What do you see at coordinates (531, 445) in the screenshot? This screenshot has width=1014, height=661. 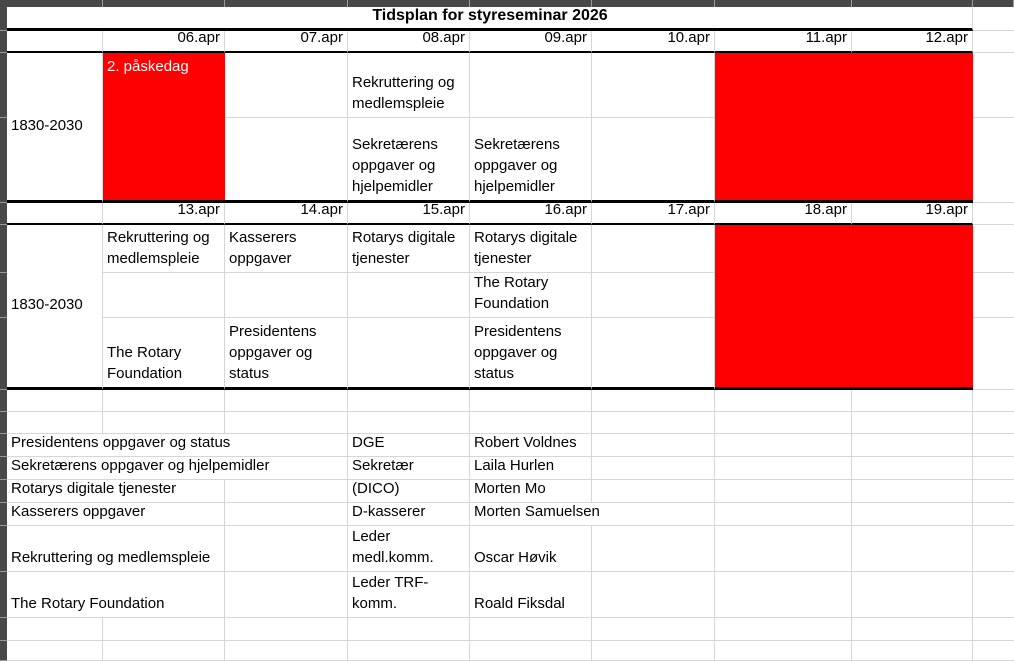 I see `legend-name-cell: Robert Voldnes` at bounding box center [531, 445].